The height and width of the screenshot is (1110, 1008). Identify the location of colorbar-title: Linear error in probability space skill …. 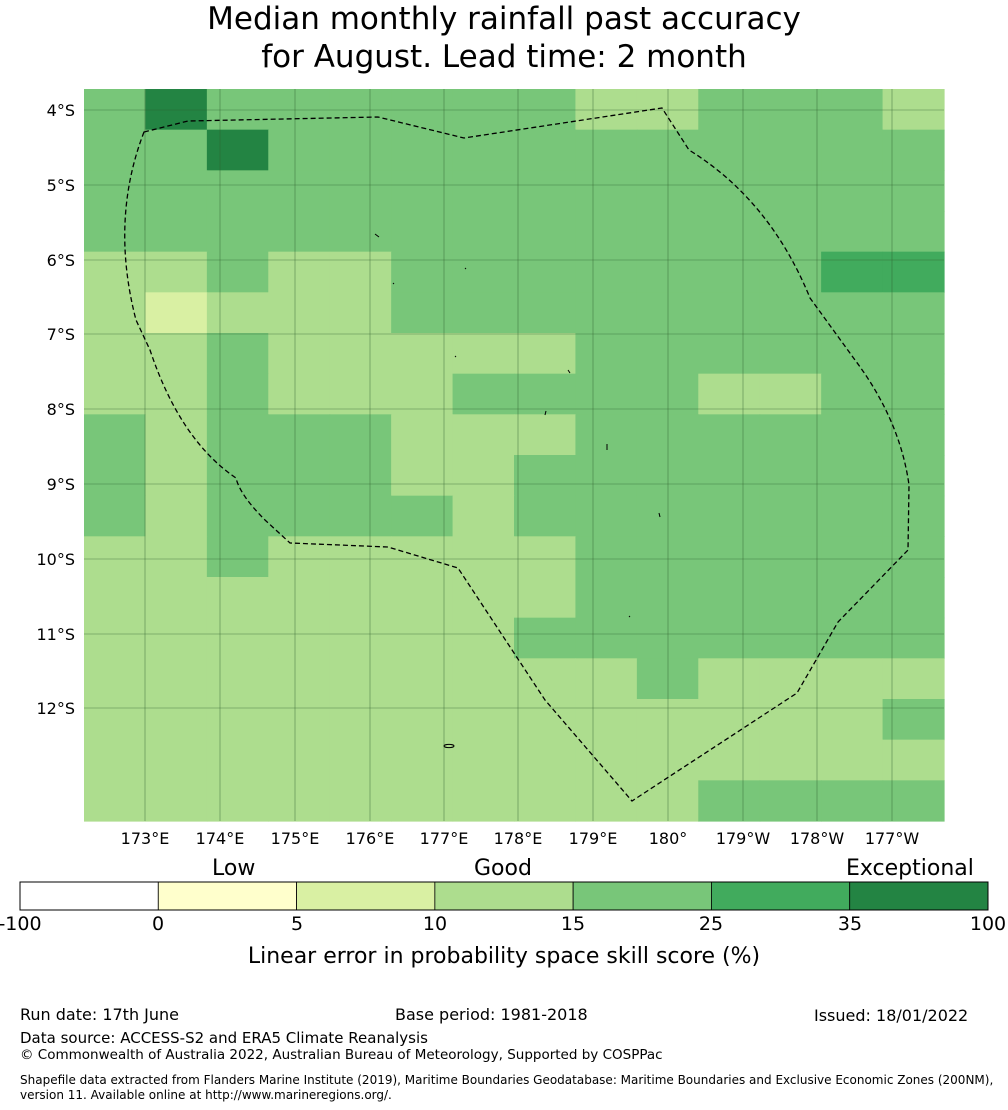
(504, 956).